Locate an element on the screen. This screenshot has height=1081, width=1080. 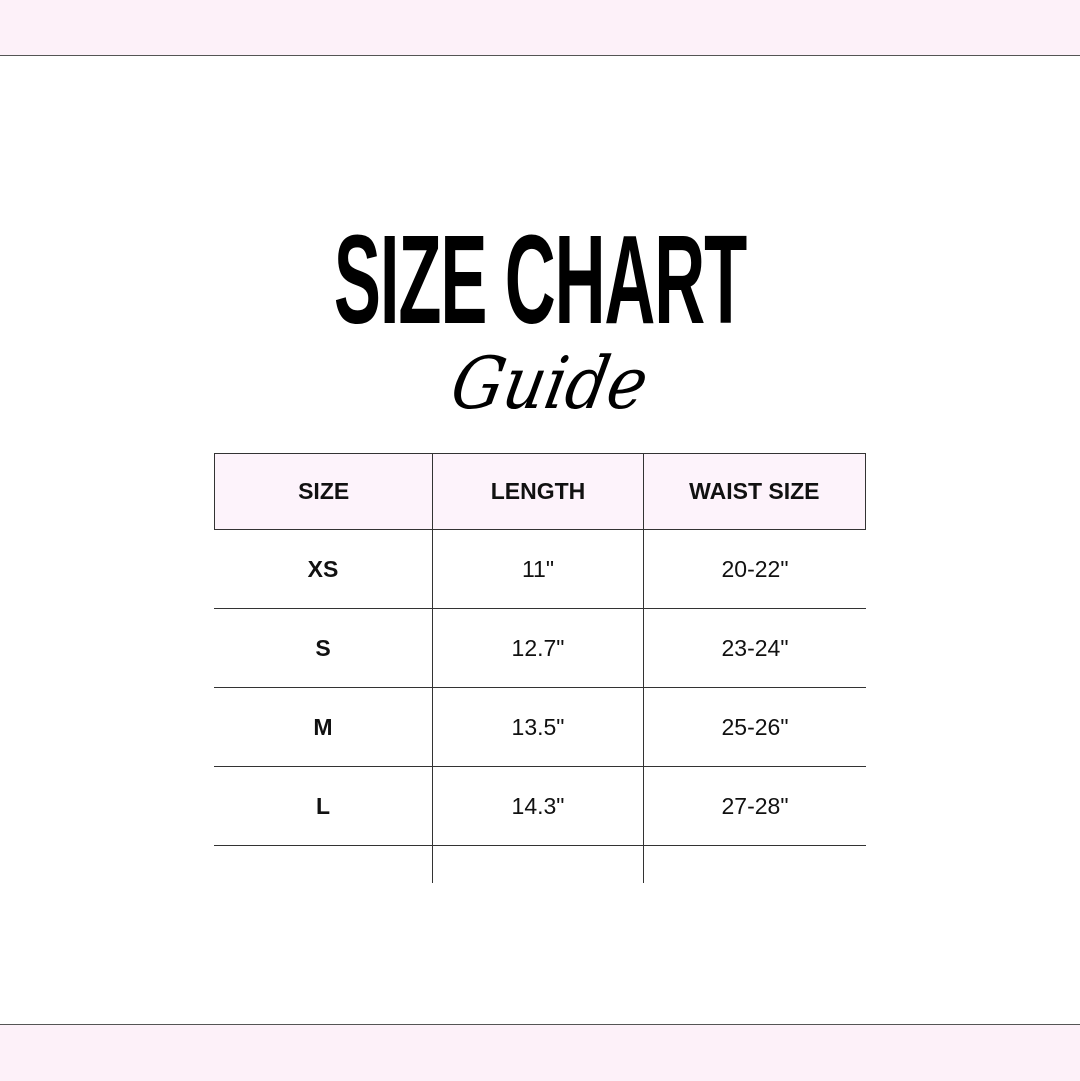
table-header-row: SIZE LENGTH WAIST SIZE is located at coordinates (540, 491).